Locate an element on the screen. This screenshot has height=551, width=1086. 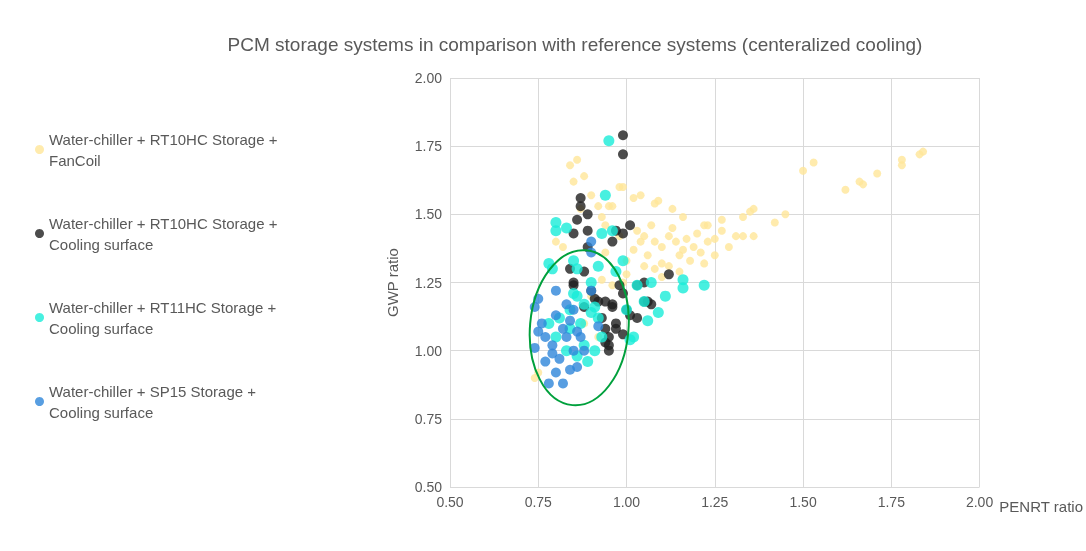
x-tick-label: 1.50 is located at coordinates (803, 502).